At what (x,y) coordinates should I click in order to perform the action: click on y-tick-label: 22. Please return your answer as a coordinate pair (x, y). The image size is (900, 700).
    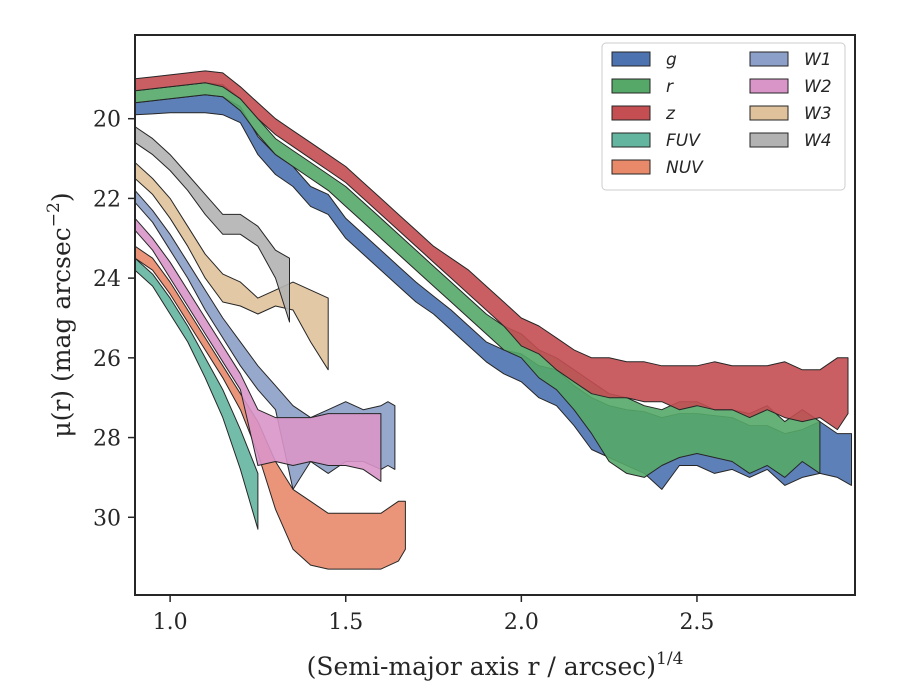
    Looking at the image, I should click on (107, 199).